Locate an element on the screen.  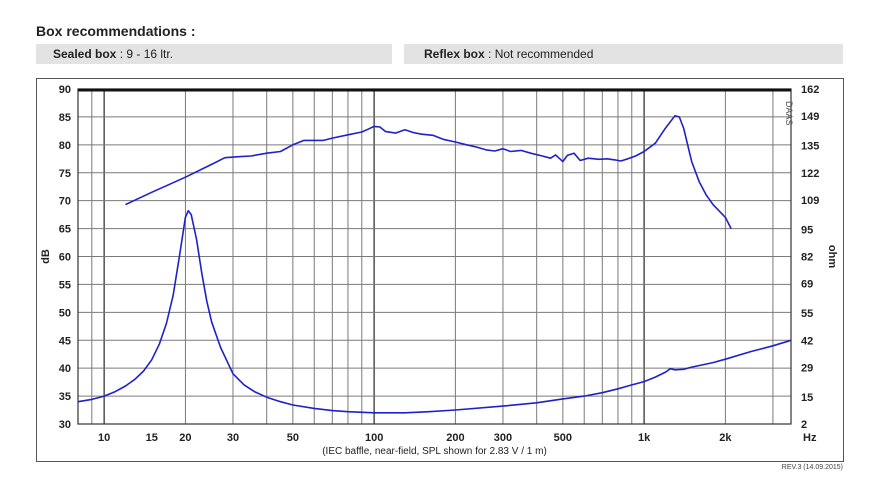
reflex-box-label: Reflex box is located at coordinates (454, 54).